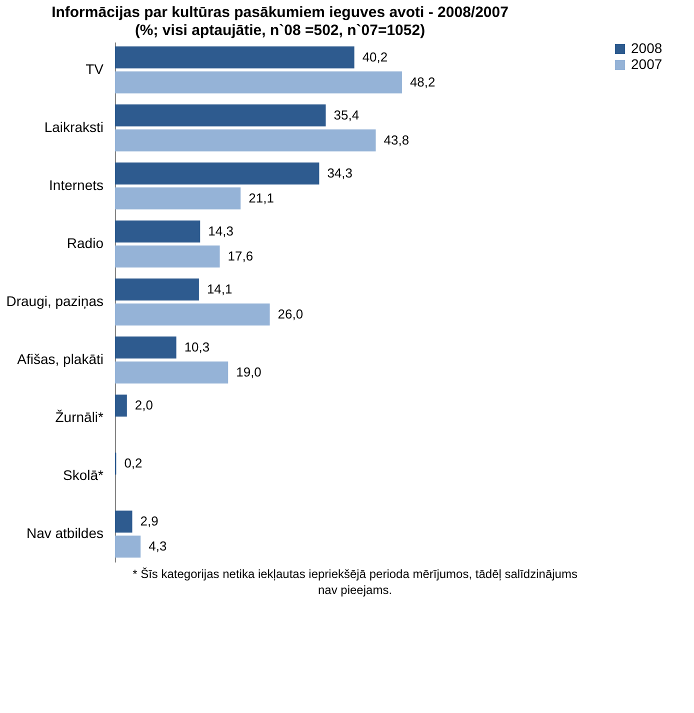 Image resolution: width=694 pixels, height=713 pixels. What do you see at coordinates (65, 533) in the screenshot?
I see `y-tick-label: Nav atbildes` at bounding box center [65, 533].